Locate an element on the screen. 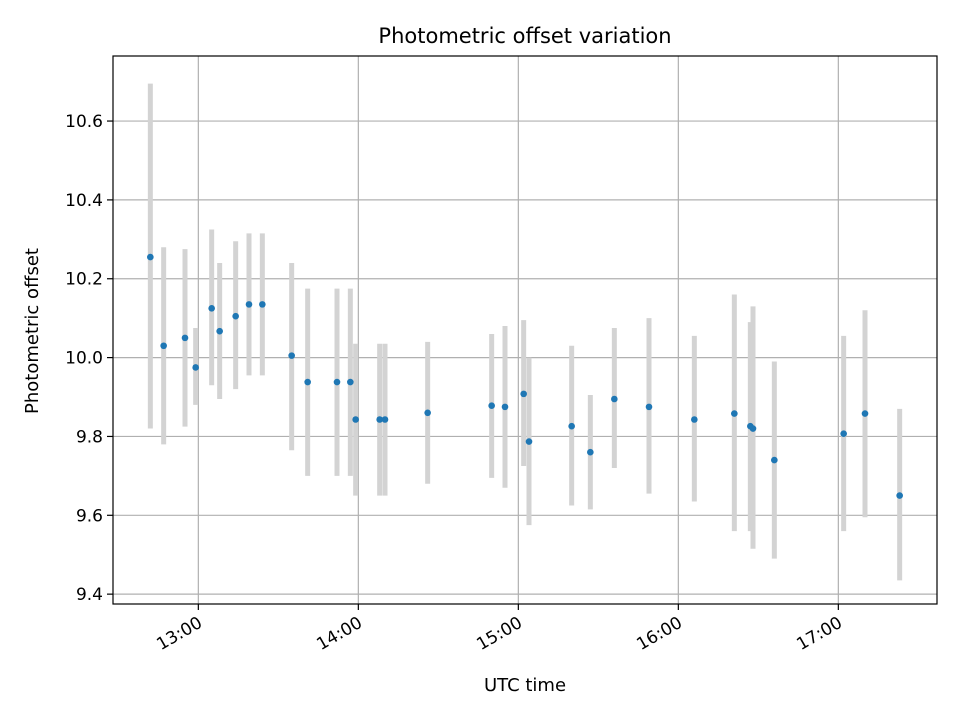  y-tick-label: 9.4 is located at coordinates (89, 595).